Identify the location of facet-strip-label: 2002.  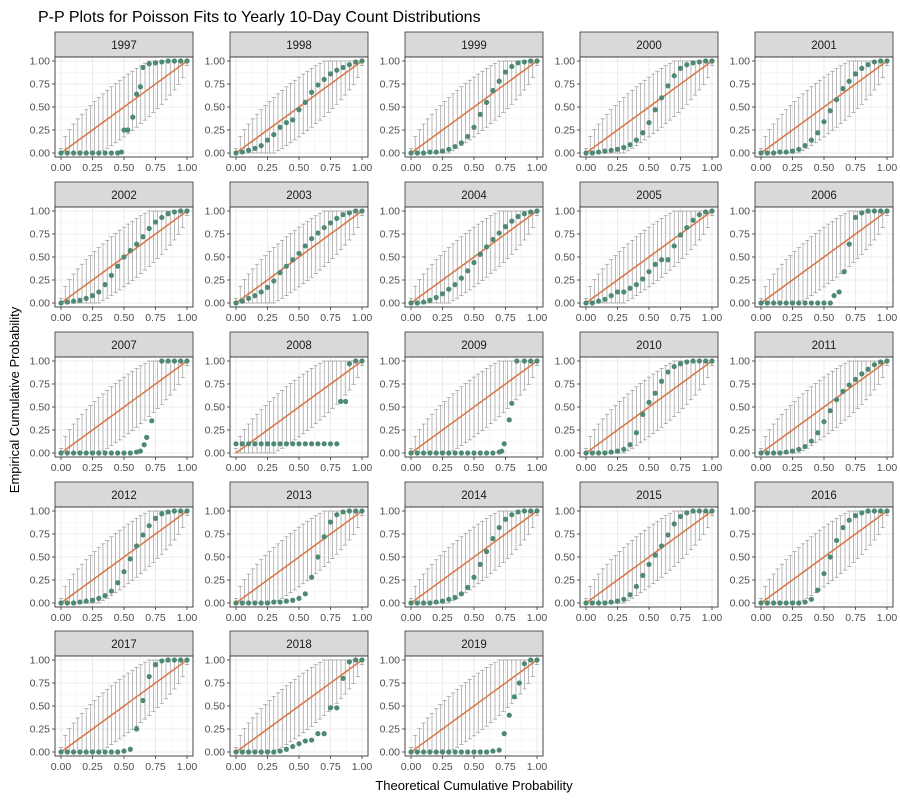
(124, 196).